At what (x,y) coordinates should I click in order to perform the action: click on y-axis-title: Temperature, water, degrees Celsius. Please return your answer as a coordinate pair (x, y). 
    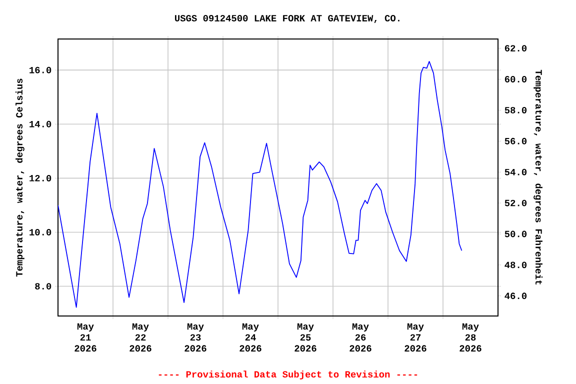
    Looking at the image, I should click on (20, 177).